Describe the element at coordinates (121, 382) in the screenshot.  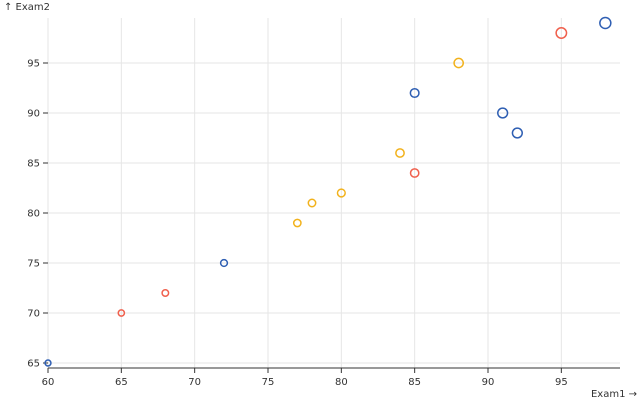
I see `x-tick-label: 65` at that location.